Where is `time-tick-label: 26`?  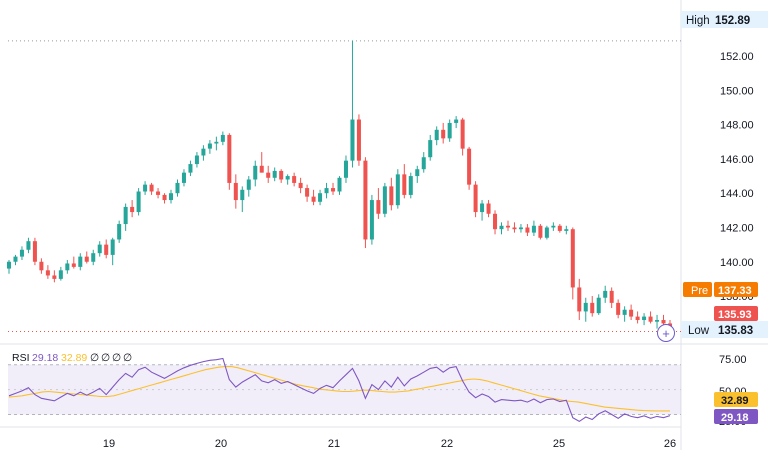 time-tick-label: 26 is located at coordinates (670, 444).